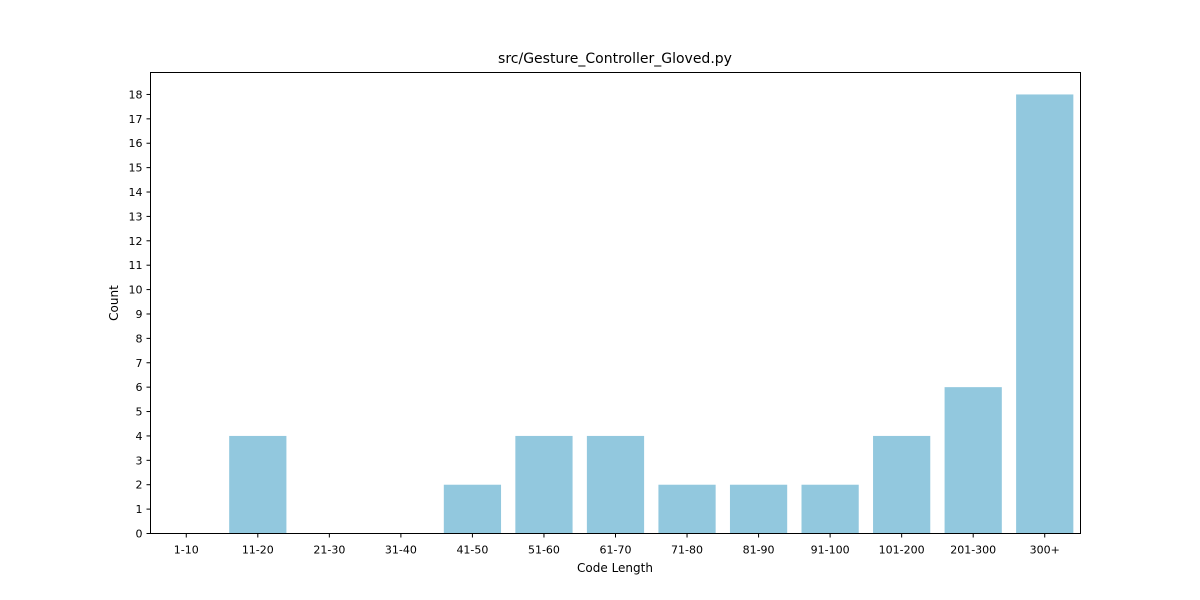 The height and width of the screenshot is (600, 1200). What do you see at coordinates (136, 94) in the screenshot?
I see `y-tick-label: 18` at bounding box center [136, 94].